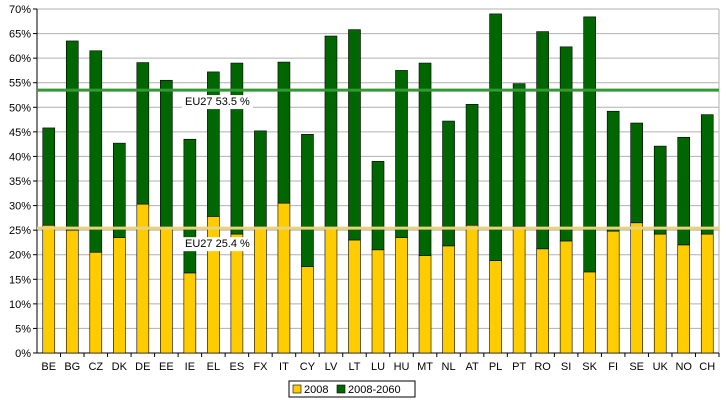  Describe the element at coordinates (566, 297) in the screenshot. I see `bar-2008-si` at that location.